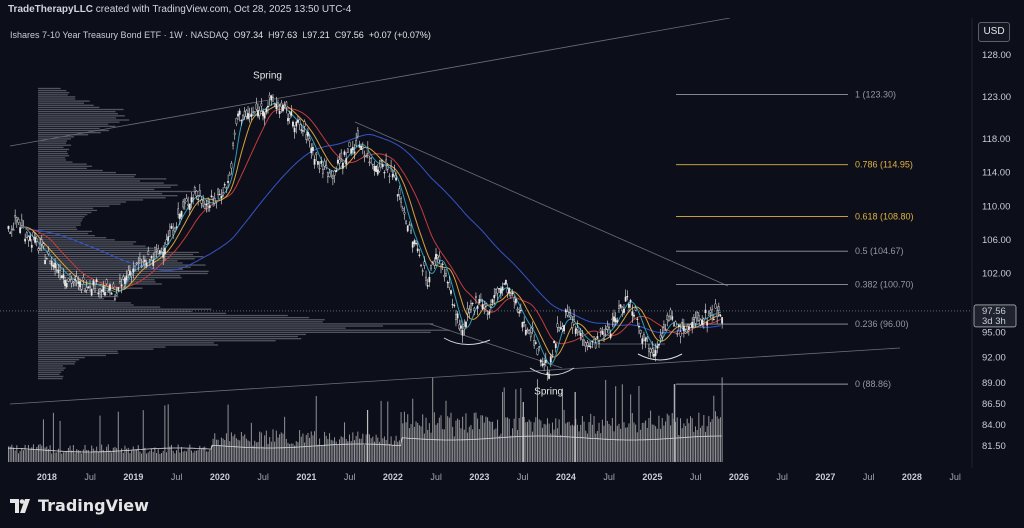  Describe the element at coordinates (338, 35) in the screenshot. I see `legend-close-label: C` at that location.